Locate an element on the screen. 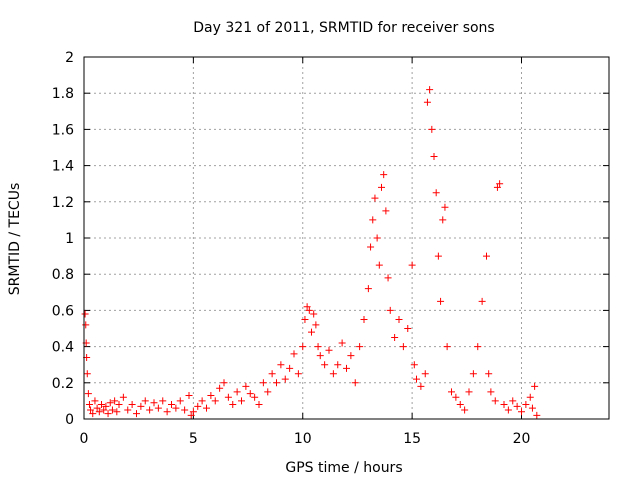 Image resolution: width=640 pixels, height=480 pixels. x-tick-label: 20 is located at coordinates (522, 439).